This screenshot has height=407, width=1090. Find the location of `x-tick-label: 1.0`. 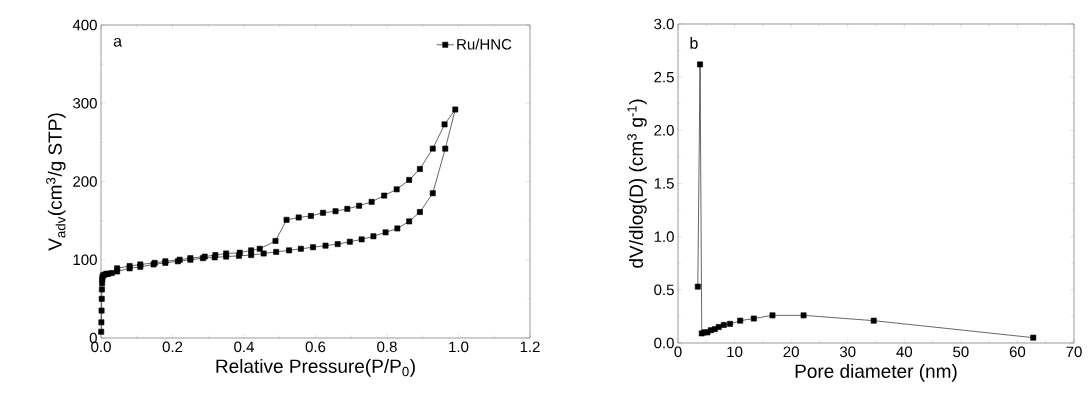

x-tick-label: 1.0 is located at coordinates (459, 347).